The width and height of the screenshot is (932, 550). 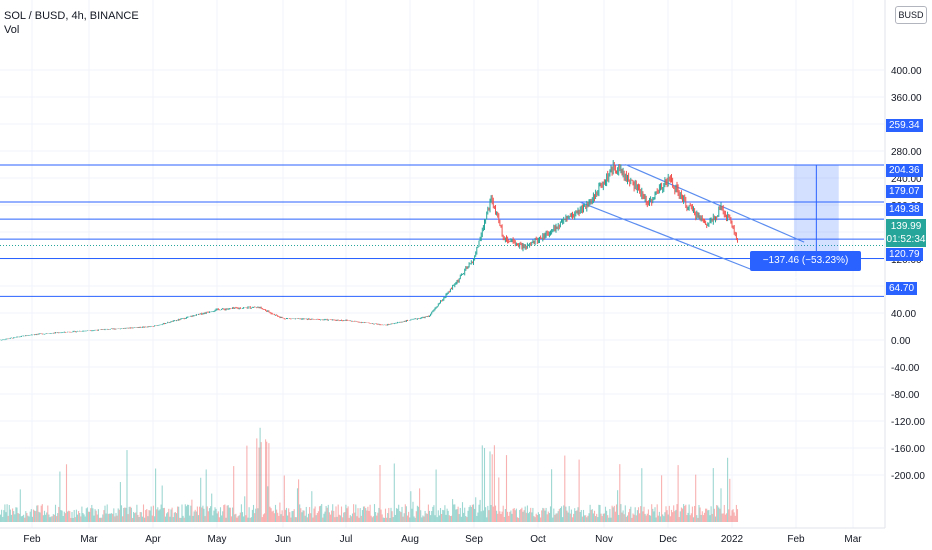 I want to click on time-axis-label: Jun, so click(x=283, y=539).